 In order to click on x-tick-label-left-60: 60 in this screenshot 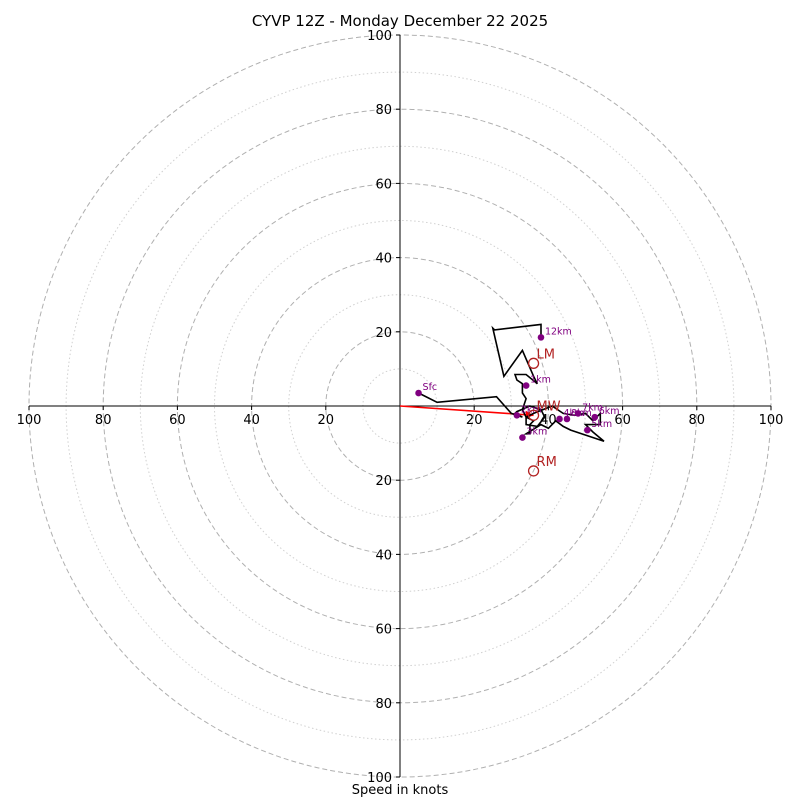, I will do `click(177, 420)`.